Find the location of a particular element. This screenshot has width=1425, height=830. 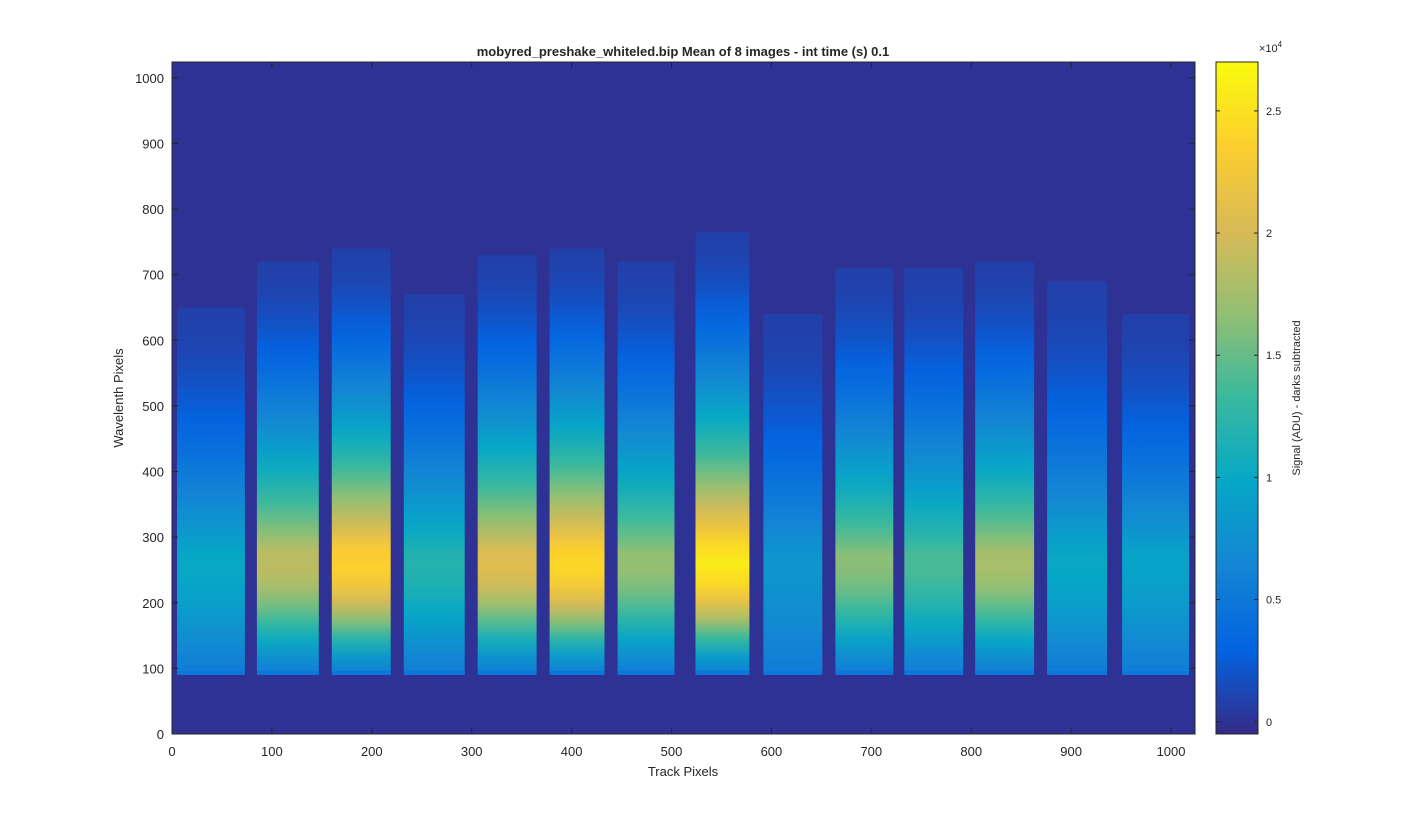

colorbar-tick-label: 2.5 is located at coordinates (1273, 112).